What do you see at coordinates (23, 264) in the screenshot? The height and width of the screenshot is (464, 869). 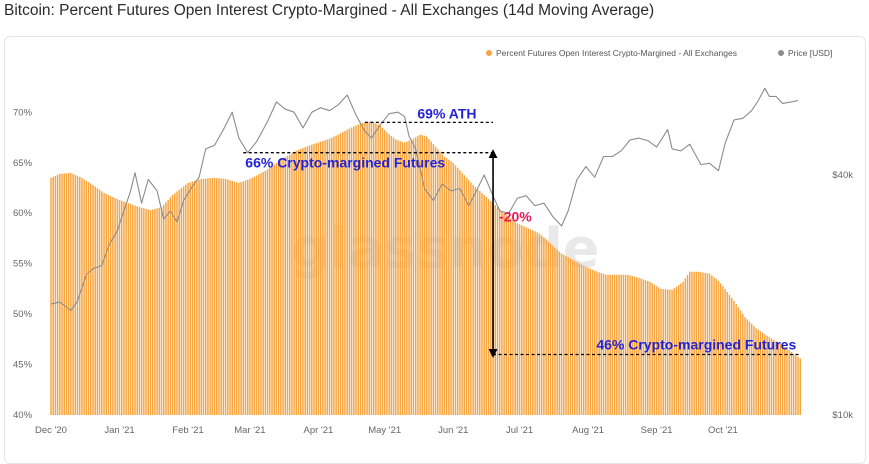 I see `y-axis-left: 40% 45% 50% 55% 60% 65% 70%` at bounding box center [23, 264].